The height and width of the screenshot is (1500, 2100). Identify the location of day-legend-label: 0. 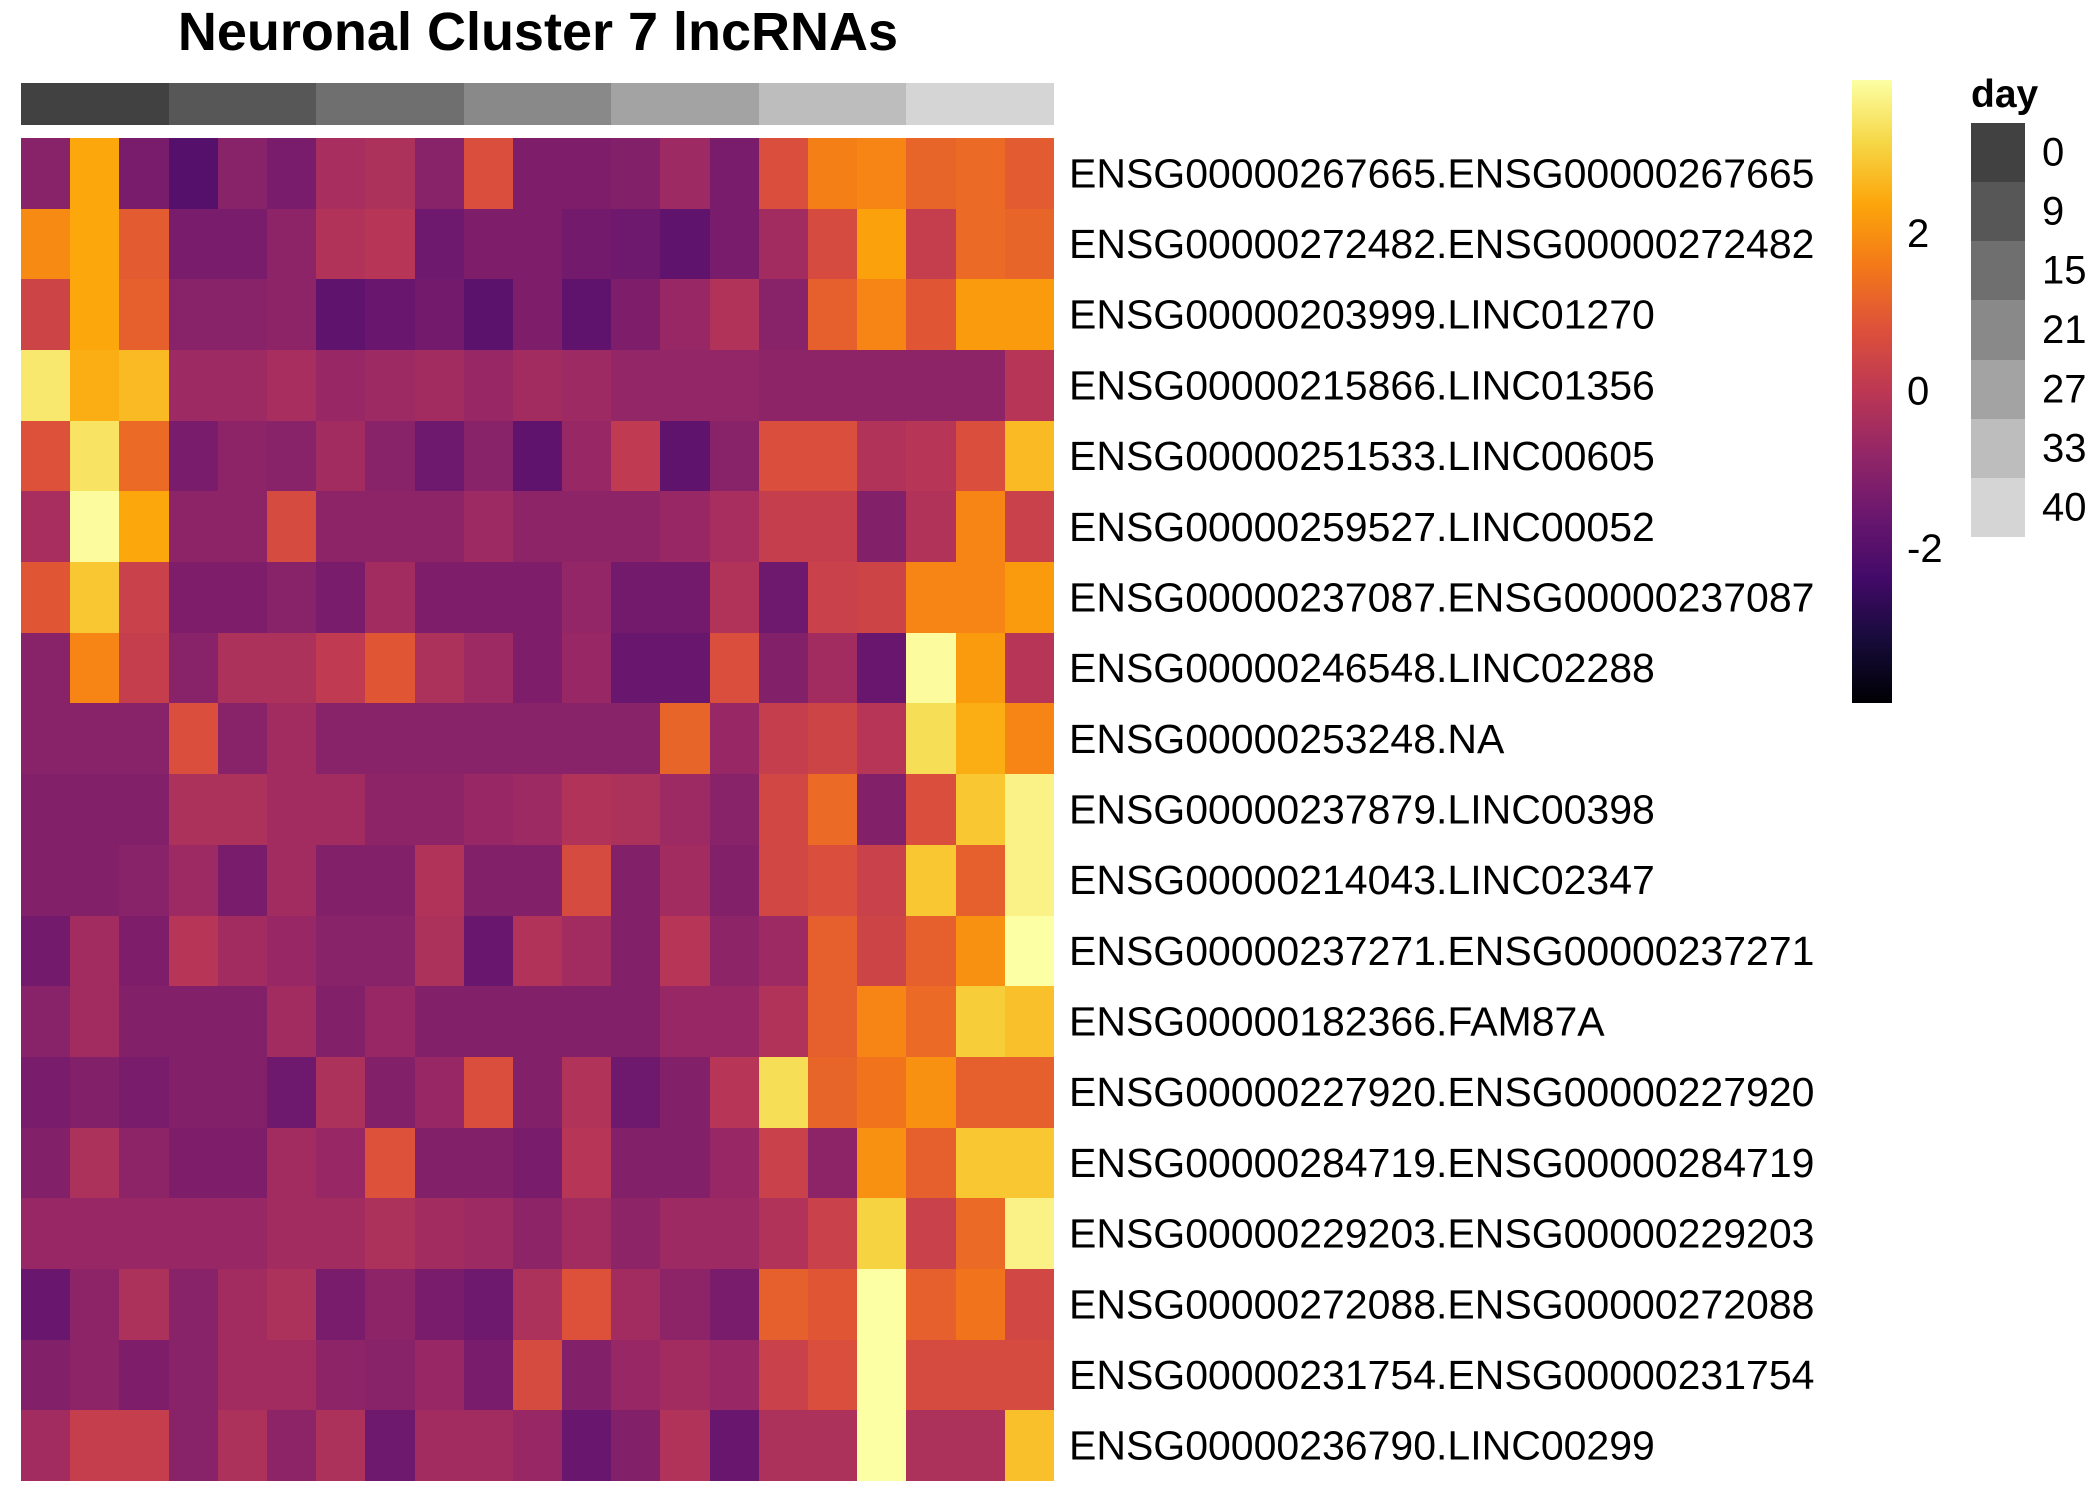
(2053, 153).